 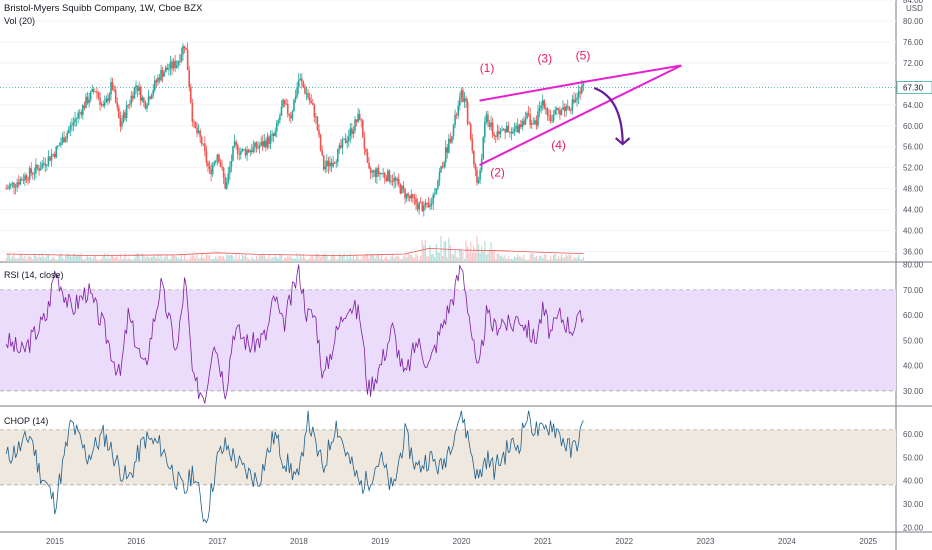 What do you see at coordinates (299, 541) in the screenshot?
I see `x-tick-label: 2018` at bounding box center [299, 541].